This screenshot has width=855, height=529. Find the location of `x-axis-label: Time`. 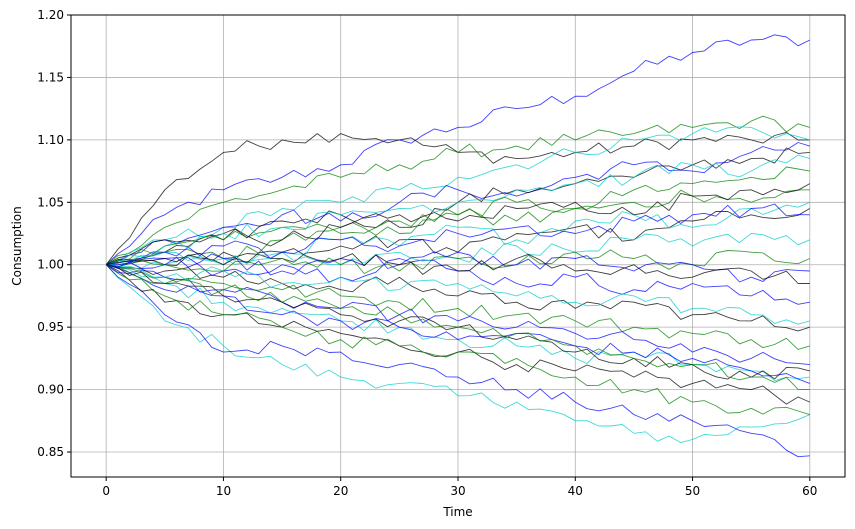

x-axis-label: Time is located at coordinates (457, 512).